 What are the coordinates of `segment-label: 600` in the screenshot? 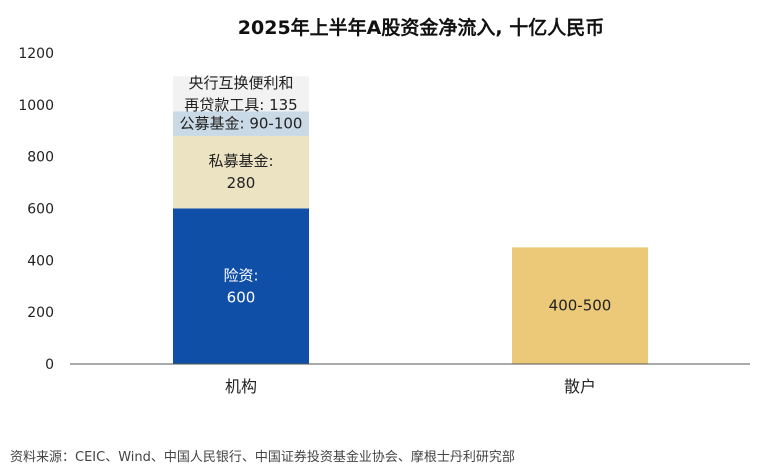 It's located at (241, 297).